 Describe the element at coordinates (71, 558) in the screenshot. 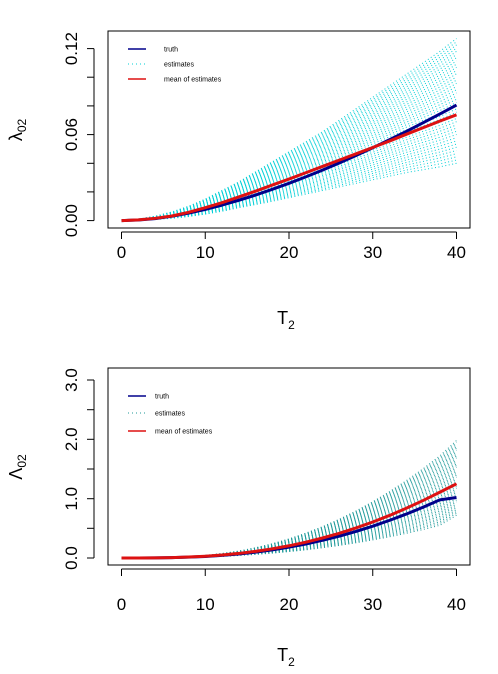

I see `y-tick-label: 0.0` at that location.